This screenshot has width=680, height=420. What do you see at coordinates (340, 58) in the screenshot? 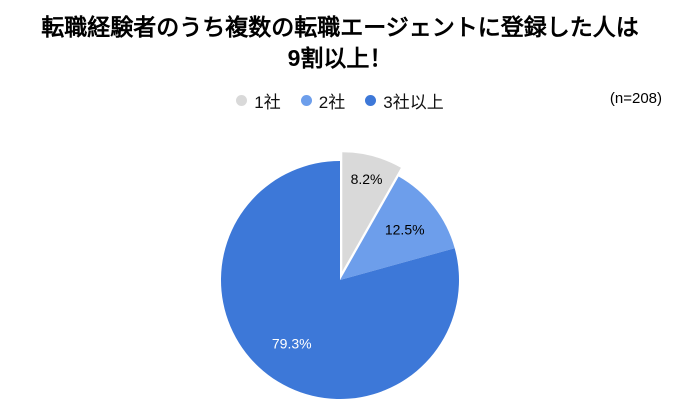
I see `chart-title-line2: 9割以上！` at bounding box center [340, 58].